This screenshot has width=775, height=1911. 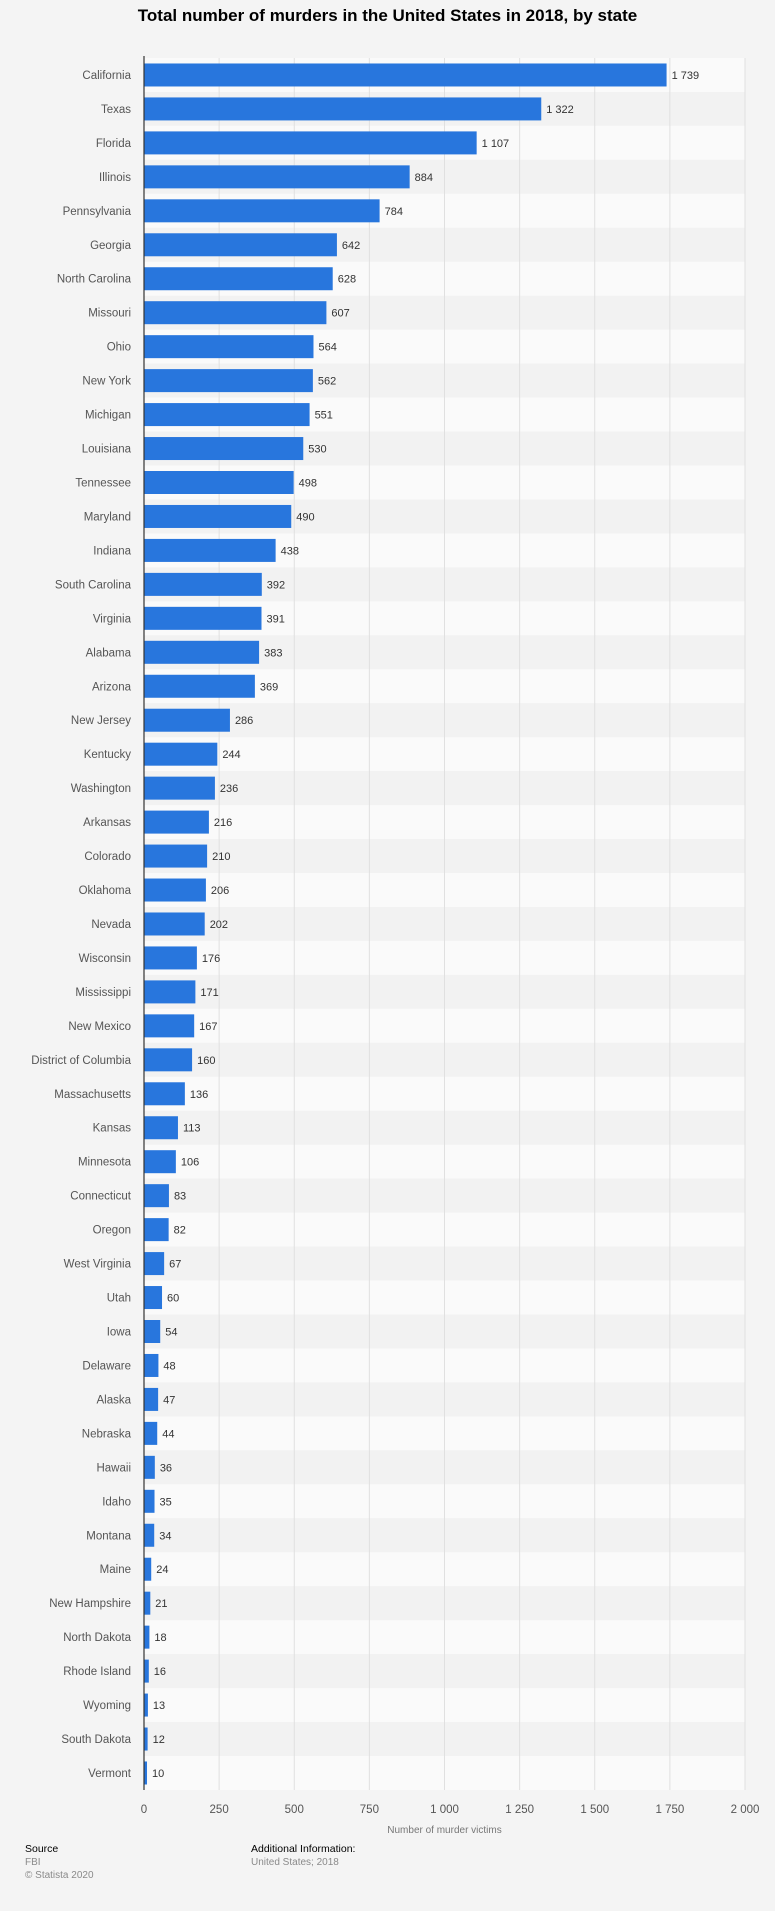 I want to click on source-block: Source FBI © Statista 2020, so click(x=59, y=1862).